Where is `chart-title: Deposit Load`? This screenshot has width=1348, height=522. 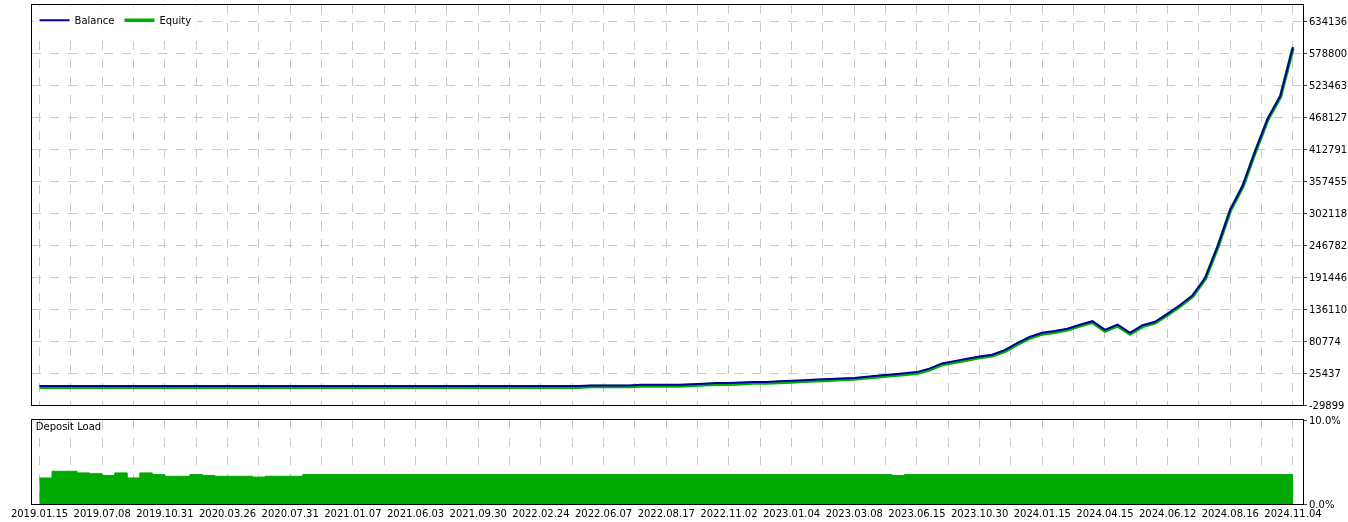
chart-title: Deposit Load is located at coordinates (68, 426).